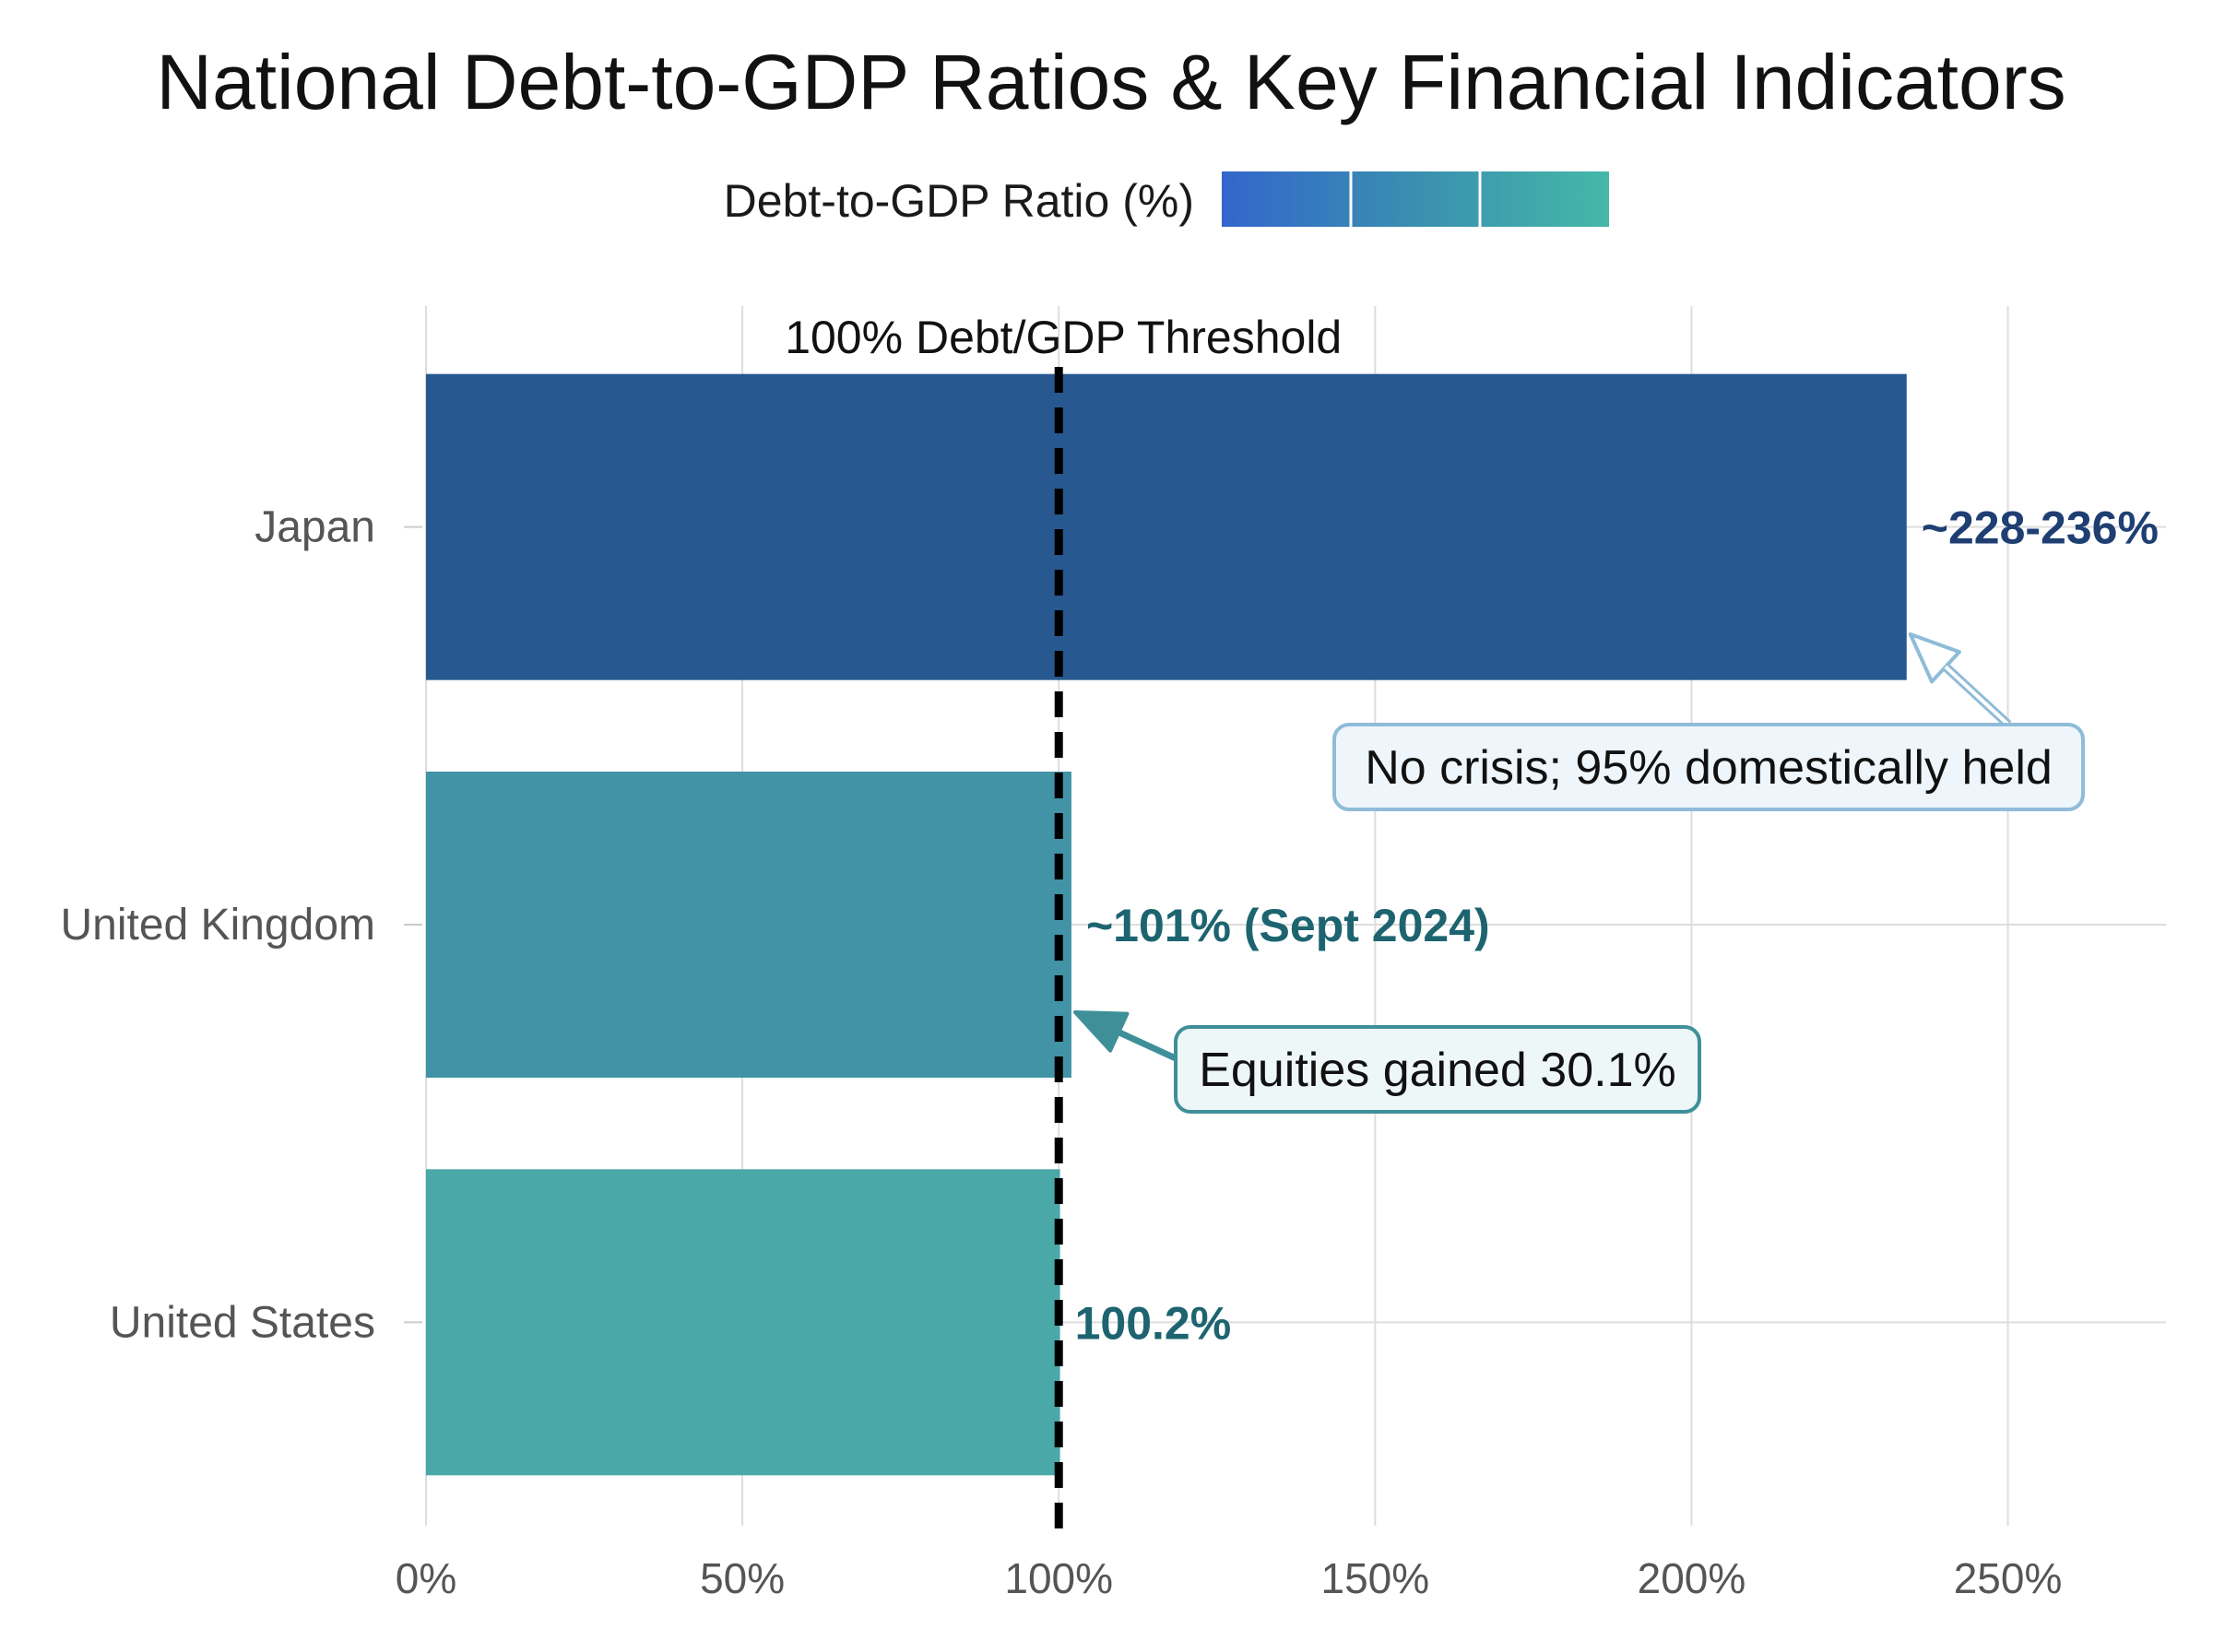 This screenshot has height=1652, width=2213. Describe the element at coordinates (314, 527) in the screenshot. I see `category-label: Japan` at that location.